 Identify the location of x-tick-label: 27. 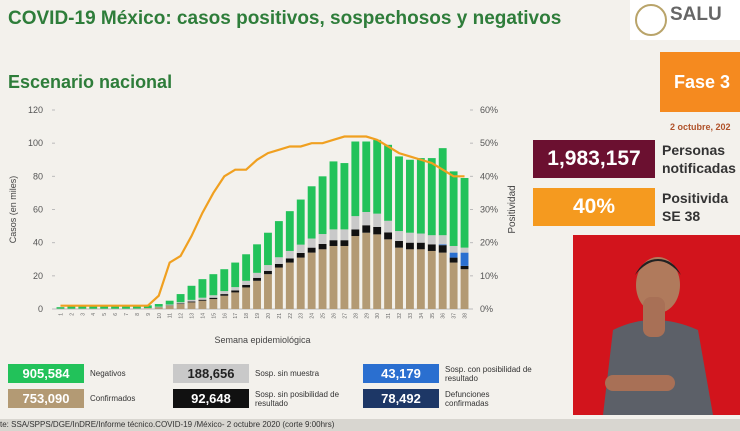
(345, 316).